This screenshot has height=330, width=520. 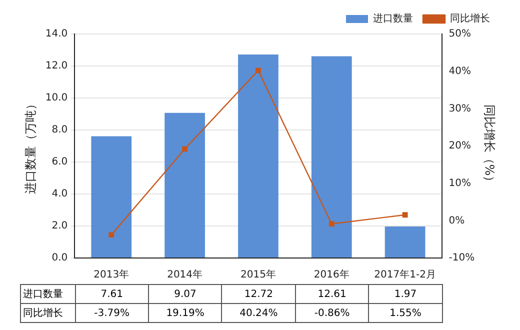 I want to click on y2-tick-label: -10%, so click(x=461, y=258).